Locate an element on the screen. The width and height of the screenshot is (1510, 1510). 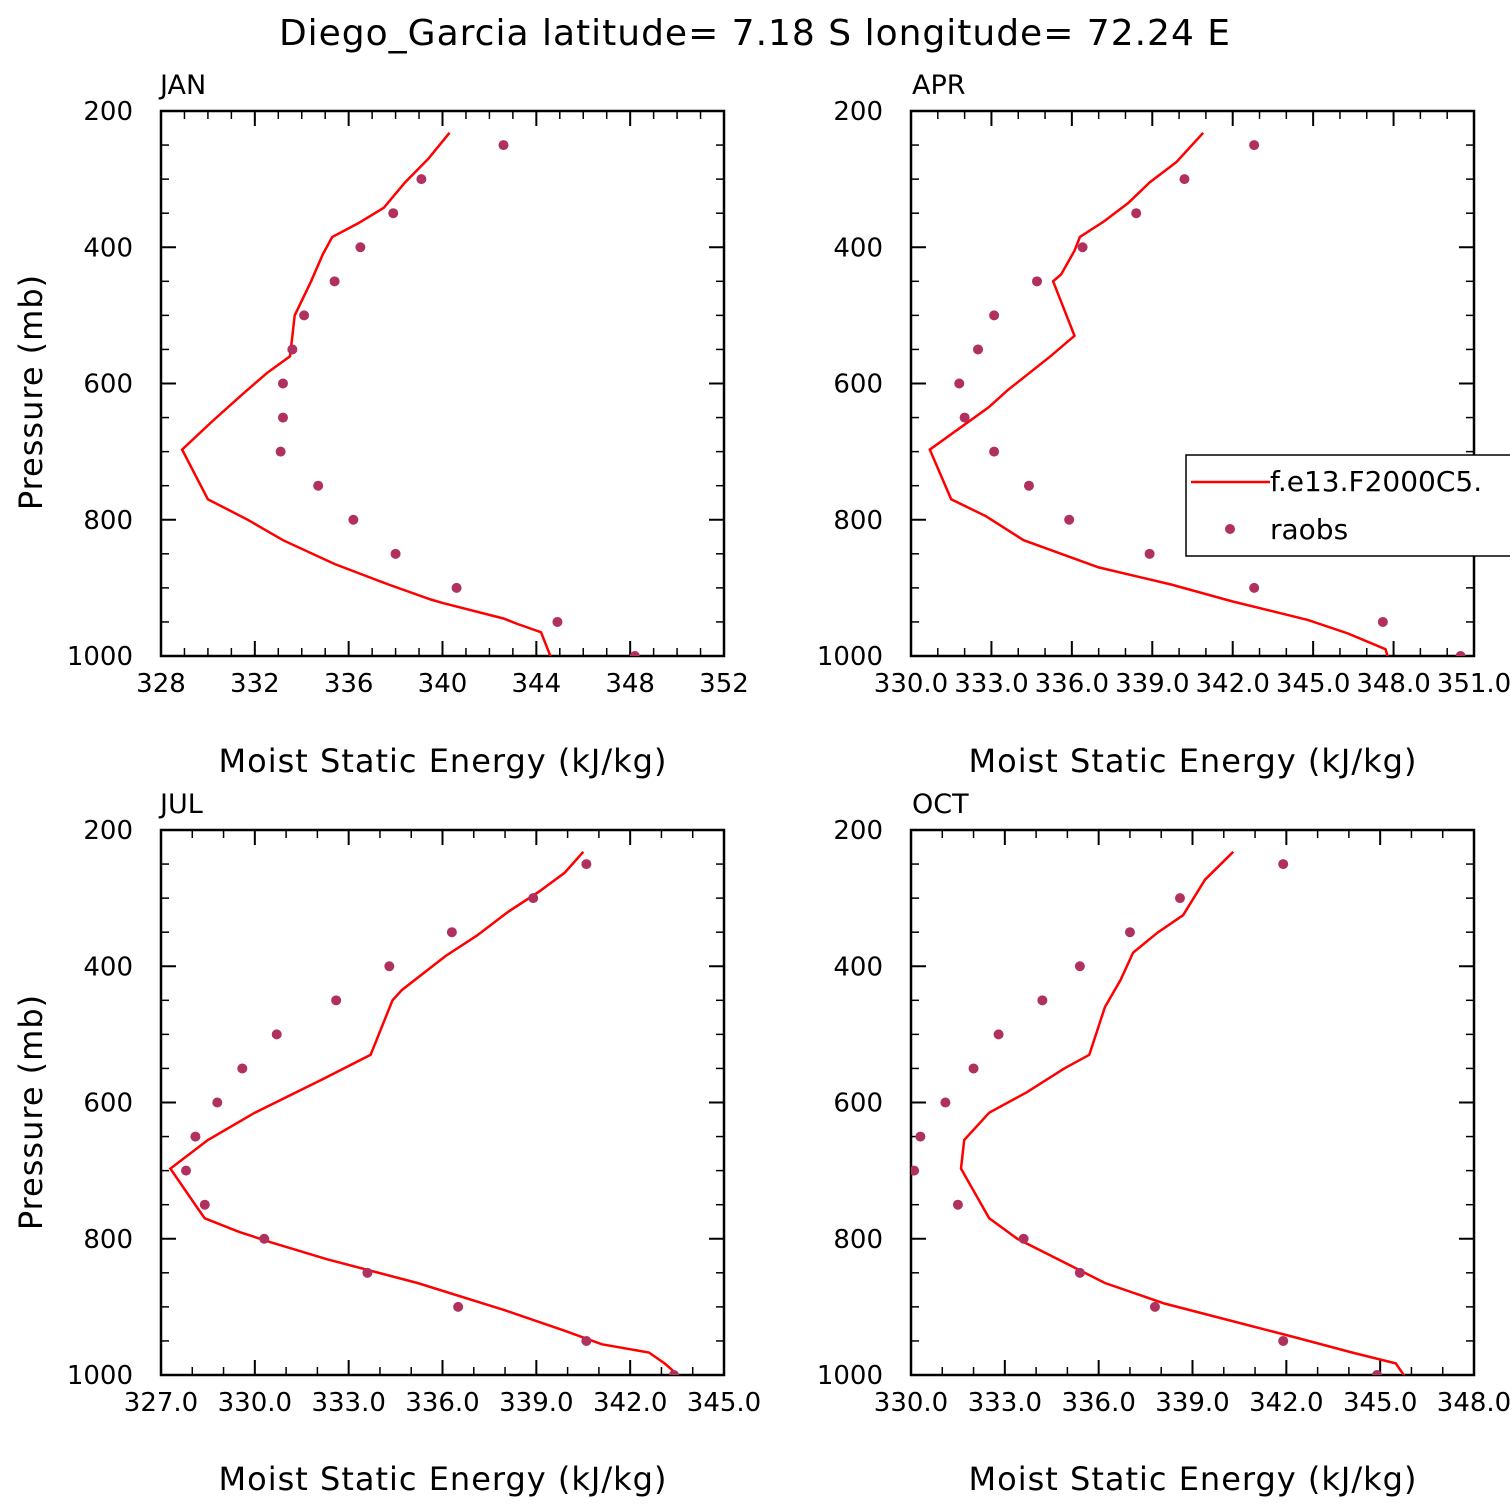
y-axis-label: Pressure (mb) is located at coordinates (31, 392).